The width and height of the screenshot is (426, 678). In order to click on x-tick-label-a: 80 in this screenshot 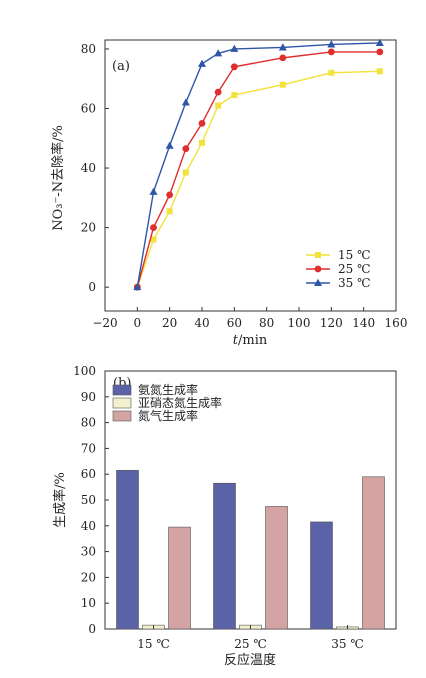, I will do `click(266, 323)`.